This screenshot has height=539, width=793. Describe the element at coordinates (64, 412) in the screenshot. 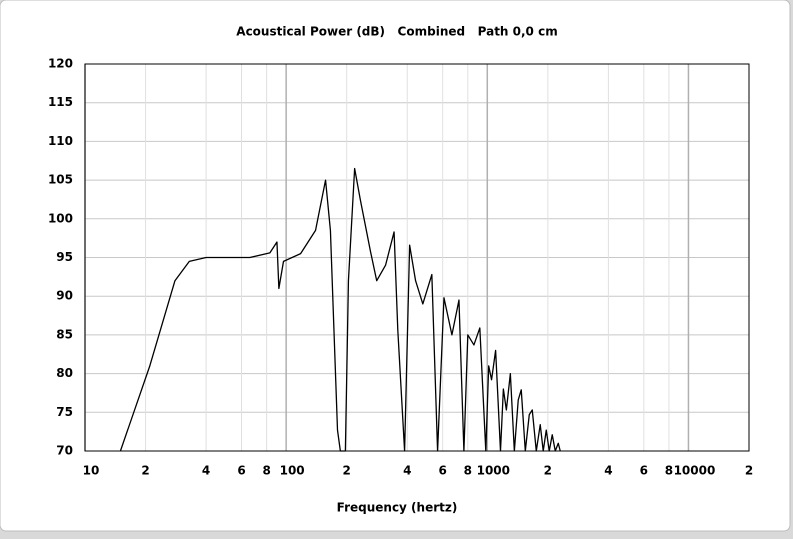

I see `y-tick-label: 75` at that location.